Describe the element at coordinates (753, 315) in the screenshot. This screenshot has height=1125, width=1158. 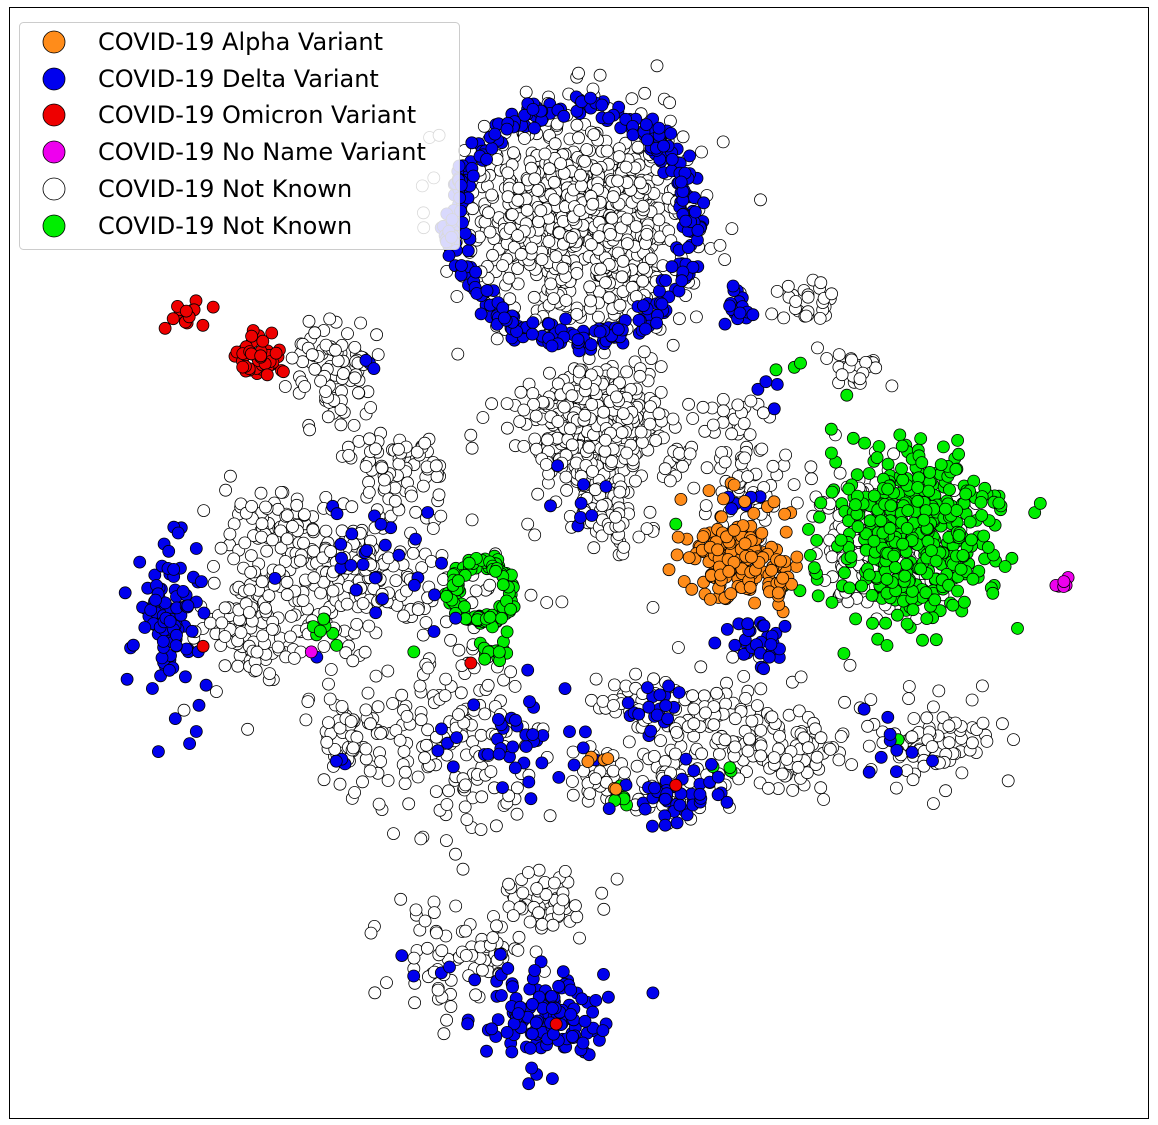
I see `point-s1-c8` at that location.